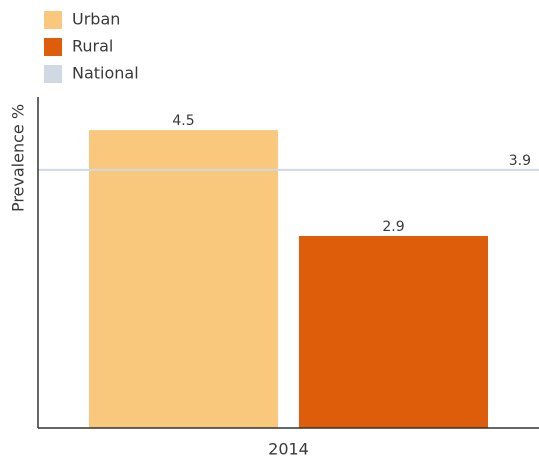  What do you see at coordinates (18, 158) in the screenshot?
I see `y-axis-label: Prevalence %` at bounding box center [18, 158].